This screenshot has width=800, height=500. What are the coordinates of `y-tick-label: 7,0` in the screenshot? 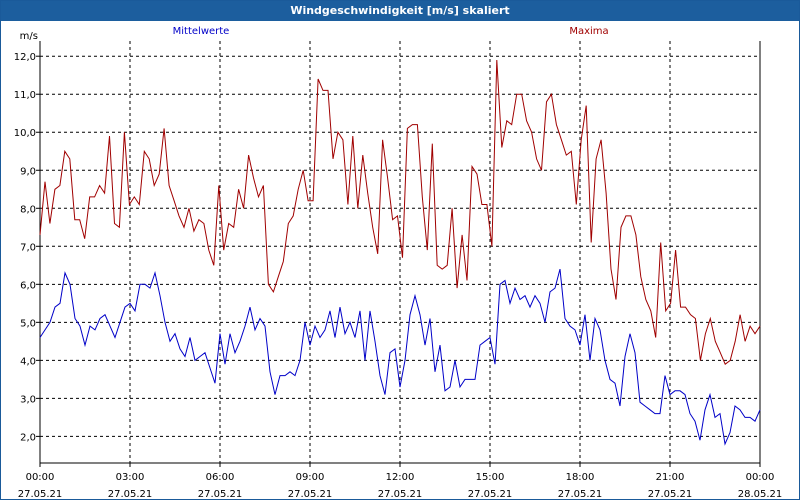 It's located at (28, 247).